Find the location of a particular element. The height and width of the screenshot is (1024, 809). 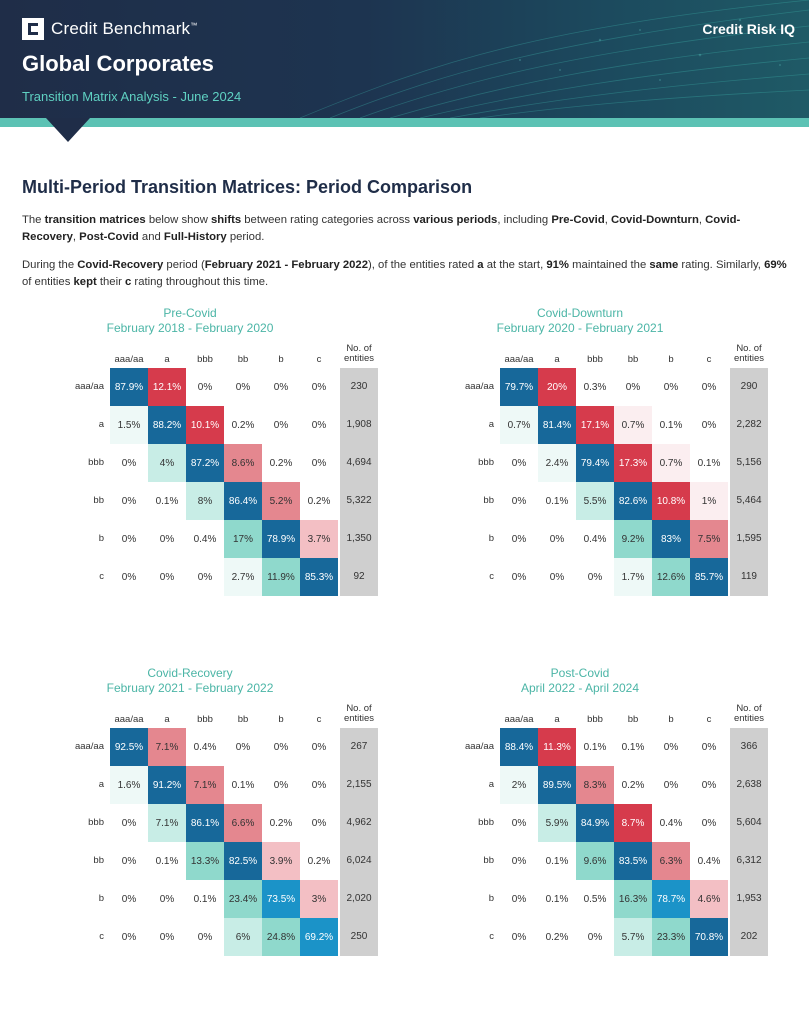

row-label: a is located at coordinates (491, 784).